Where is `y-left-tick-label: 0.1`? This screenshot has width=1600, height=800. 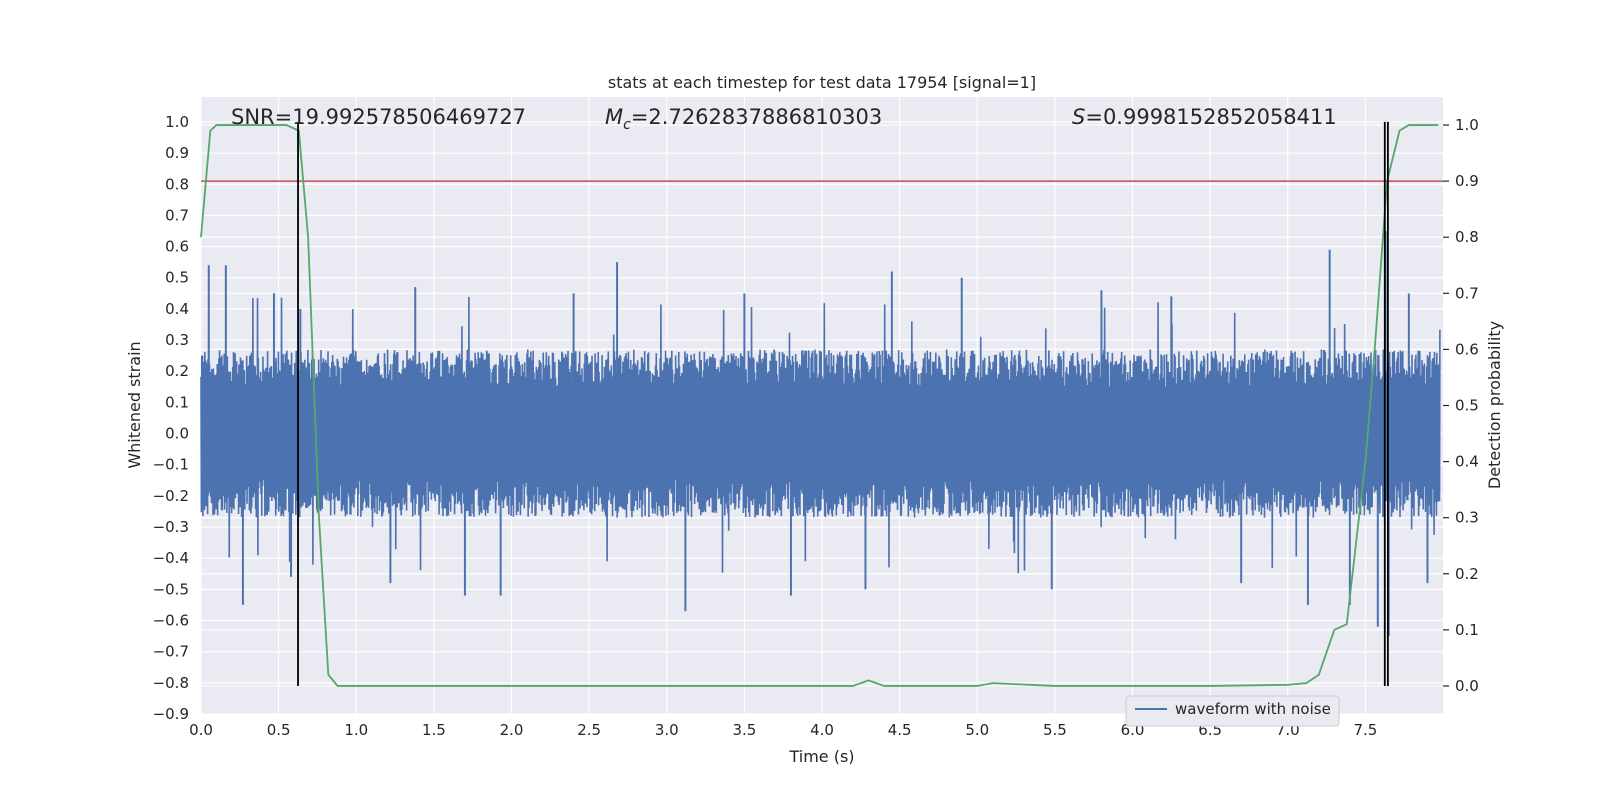 y-left-tick-label: 0.1 is located at coordinates (177, 402).